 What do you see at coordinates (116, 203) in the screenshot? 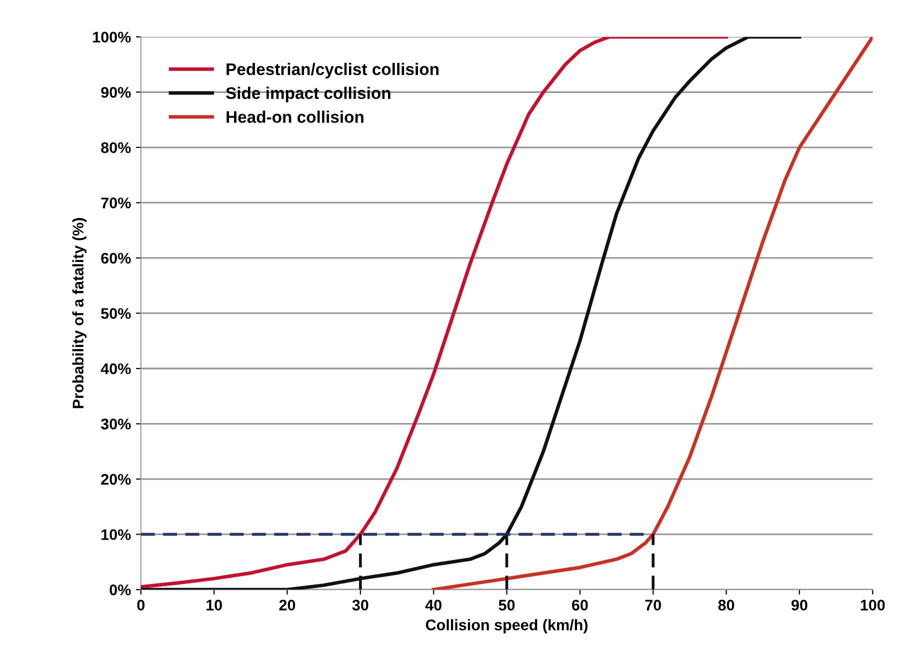
I see `y-tick-label: 70%` at bounding box center [116, 203].